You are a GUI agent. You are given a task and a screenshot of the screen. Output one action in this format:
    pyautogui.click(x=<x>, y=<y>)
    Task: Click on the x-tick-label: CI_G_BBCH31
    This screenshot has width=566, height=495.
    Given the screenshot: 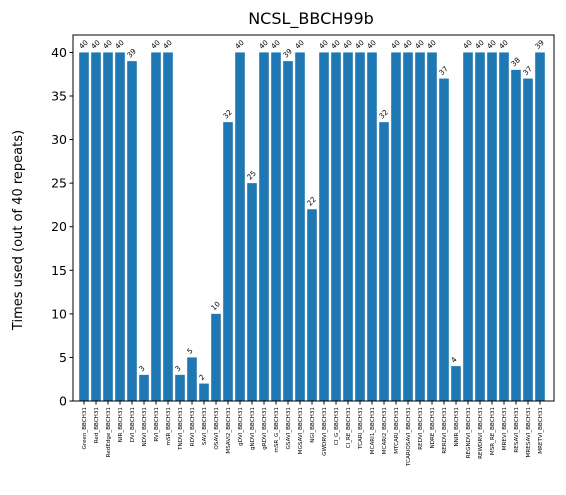 What is the action you would take?
    pyautogui.click(x=337, y=426)
    